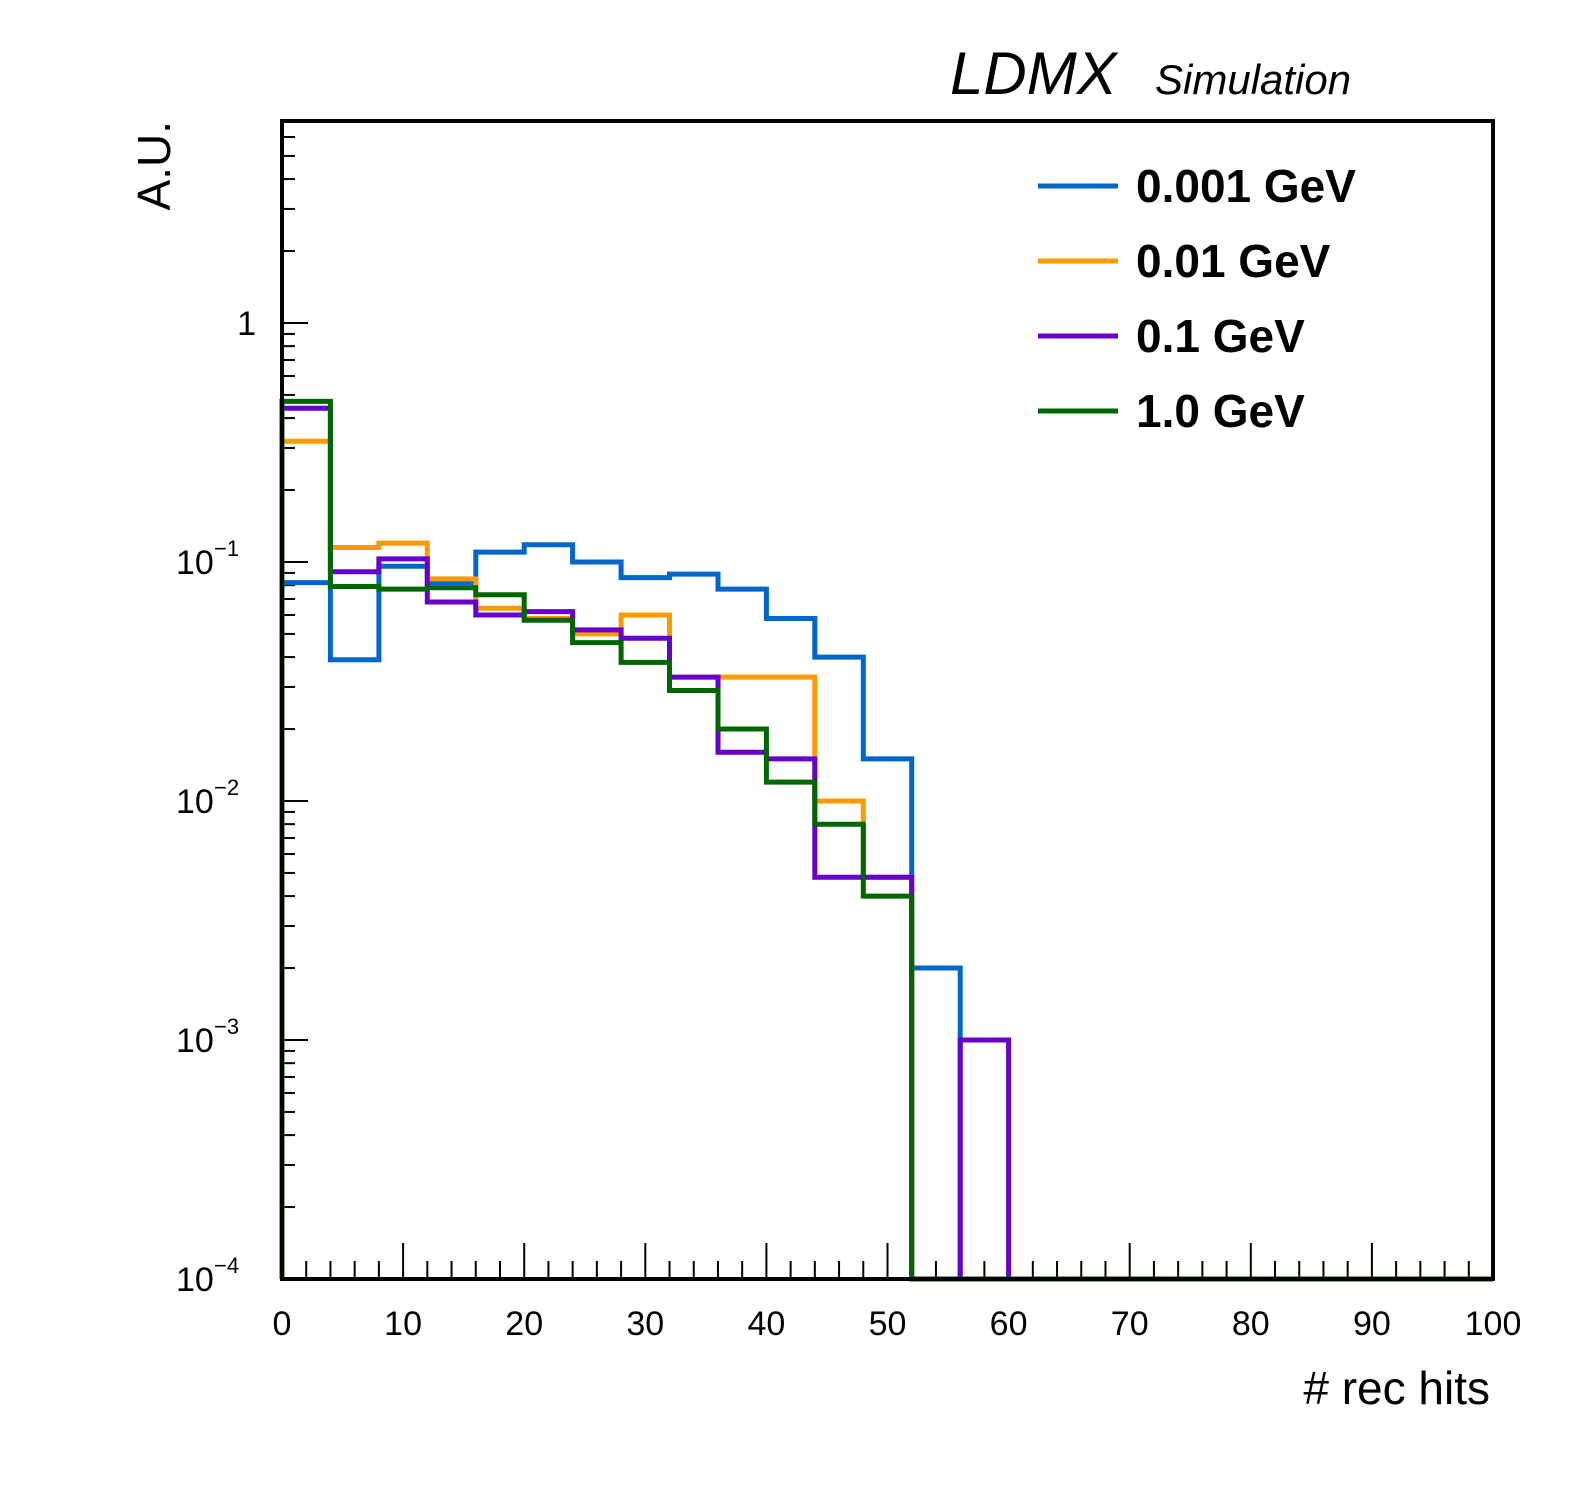 The image size is (1575, 1512). Describe the element at coordinates (1197, 298) in the screenshot. I see `legend: 0.001 GeV 0.01 GeV 0.1 GeV 1.0 GeV` at that location.